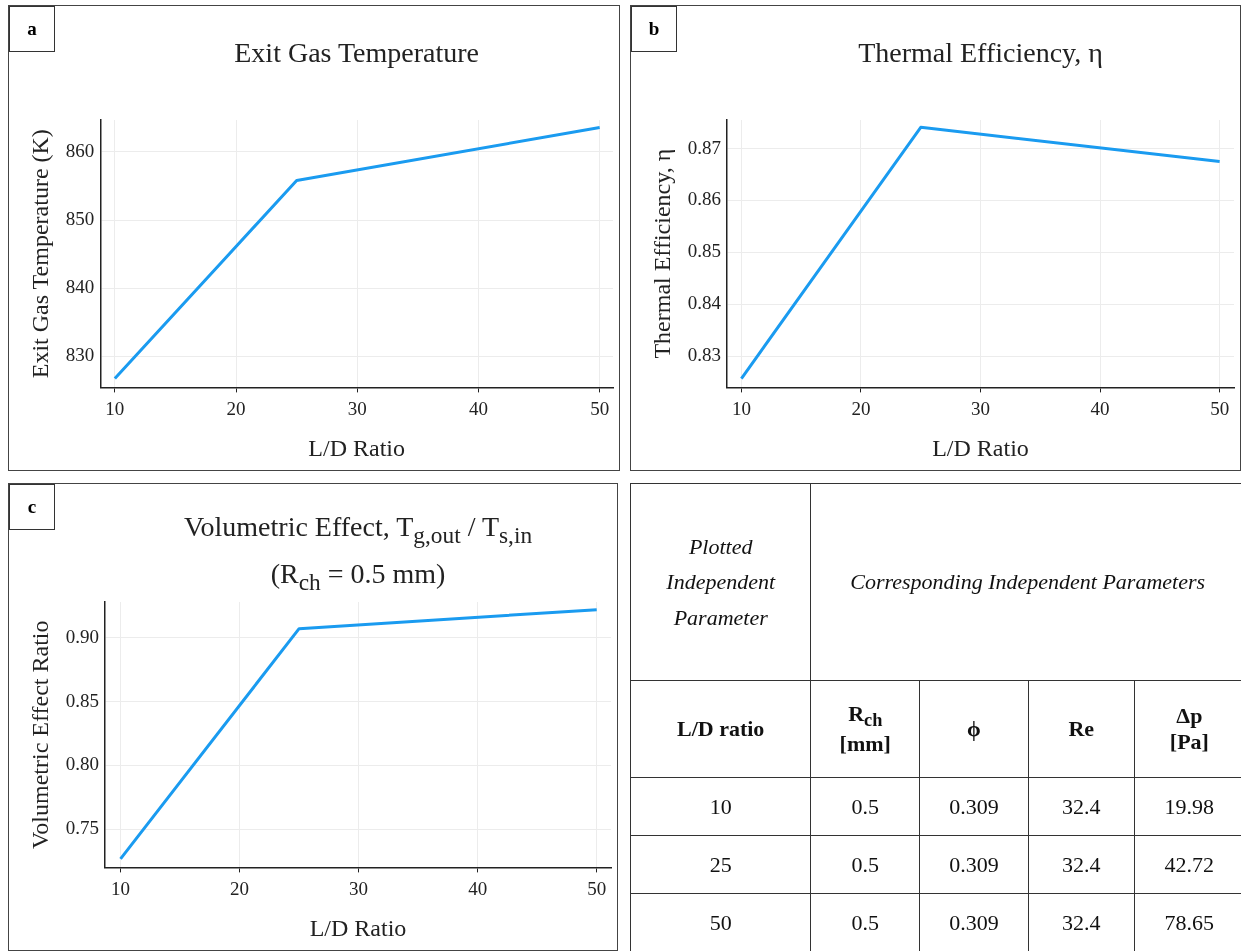  What do you see at coordinates (720, 582) in the screenshot?
I see `text: Plotted Independent Parameter` at bounding box center [720, 582].